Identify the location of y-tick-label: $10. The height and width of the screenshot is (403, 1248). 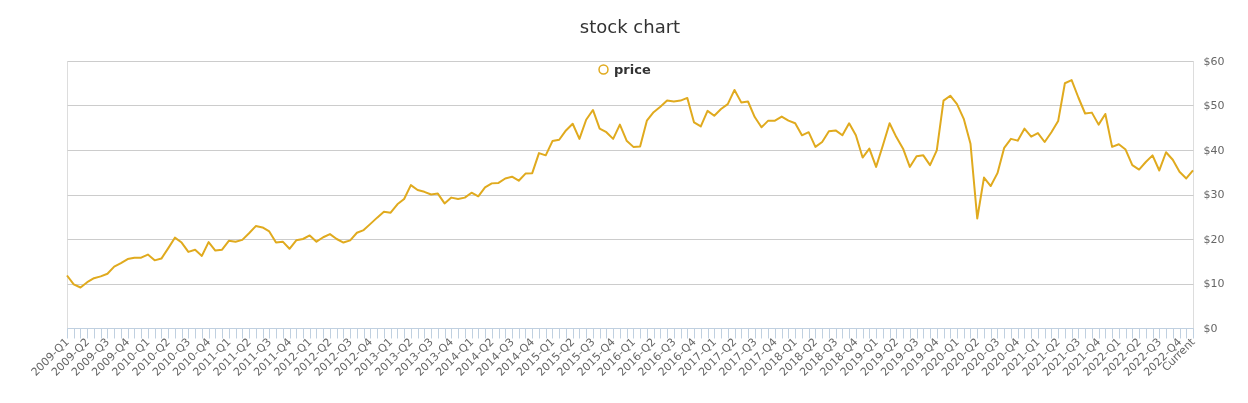
(1214, 283).